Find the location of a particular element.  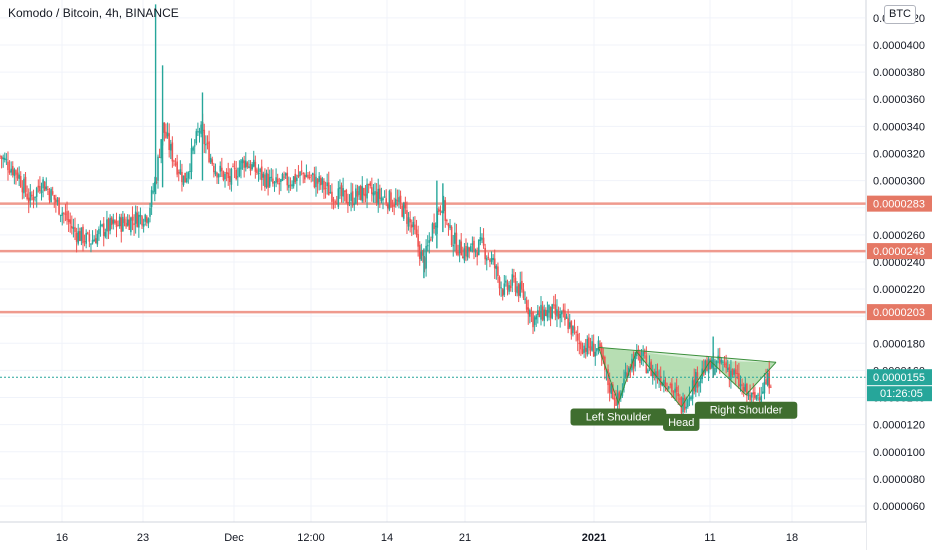

level-label: 0.0000203 is located at coordinates (899, 313).